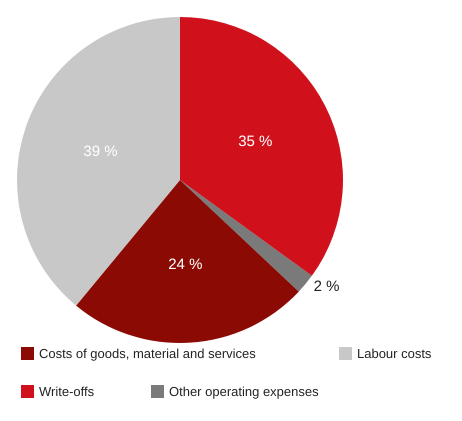  Describe the element at coordinates (185, 264) in the screenshot. I see `data-label: 24 %` at that location.